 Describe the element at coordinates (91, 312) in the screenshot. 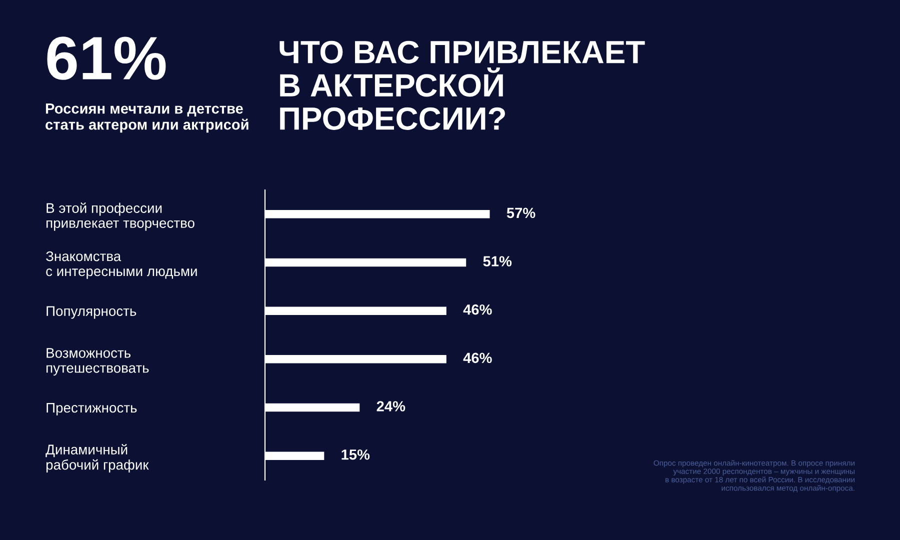

I see `y-tick-label: Популярность` at that location.